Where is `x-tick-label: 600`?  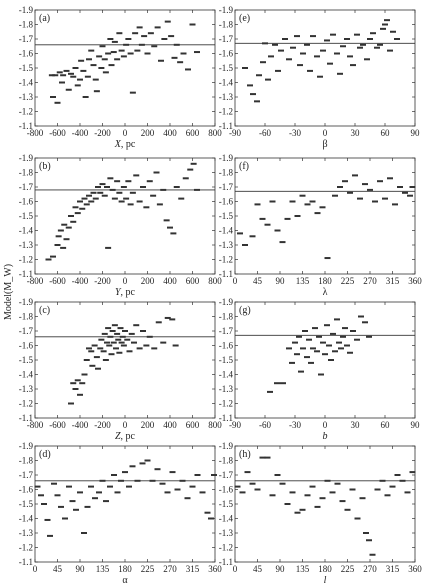
x-tick-label: 600 is located at coordinates (193, 133).